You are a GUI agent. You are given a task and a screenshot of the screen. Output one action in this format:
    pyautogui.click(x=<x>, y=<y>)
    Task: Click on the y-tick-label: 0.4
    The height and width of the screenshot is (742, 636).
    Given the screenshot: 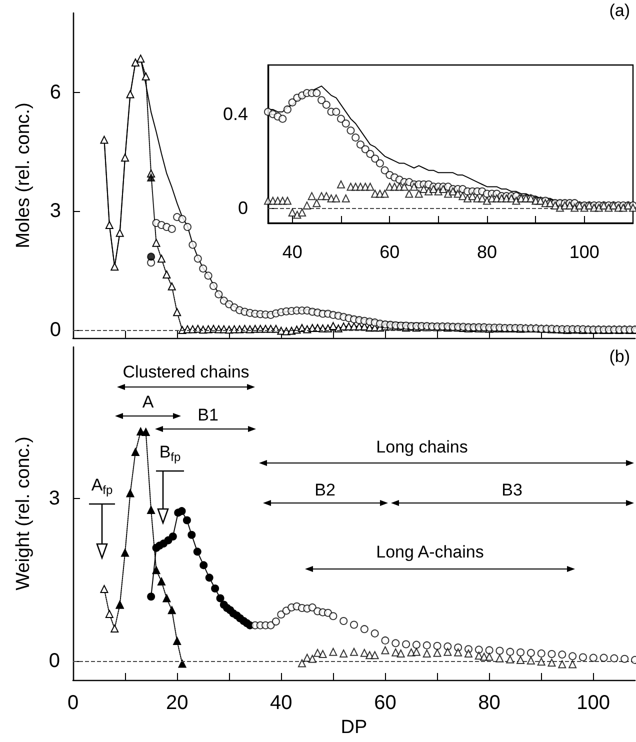 What is the action you would take?
    pyautogui.click(x=235, y=114)
    